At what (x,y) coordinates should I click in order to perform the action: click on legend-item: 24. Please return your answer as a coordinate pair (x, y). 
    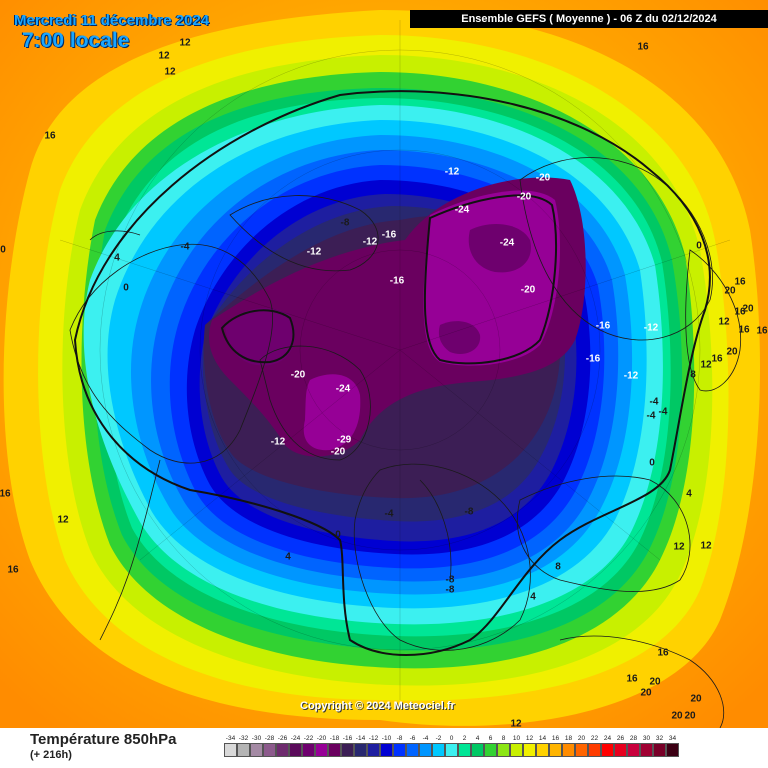
    Looking at the image, I should click on (607, 745).